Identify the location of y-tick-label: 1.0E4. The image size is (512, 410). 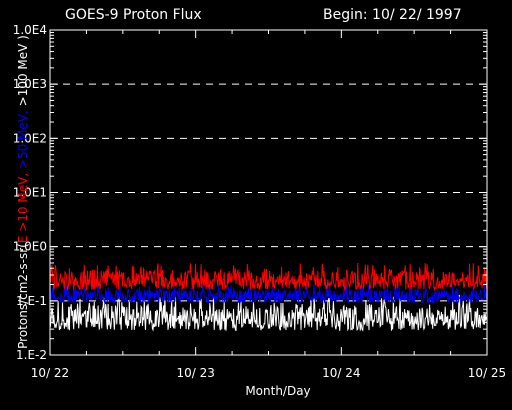
(30, 30).